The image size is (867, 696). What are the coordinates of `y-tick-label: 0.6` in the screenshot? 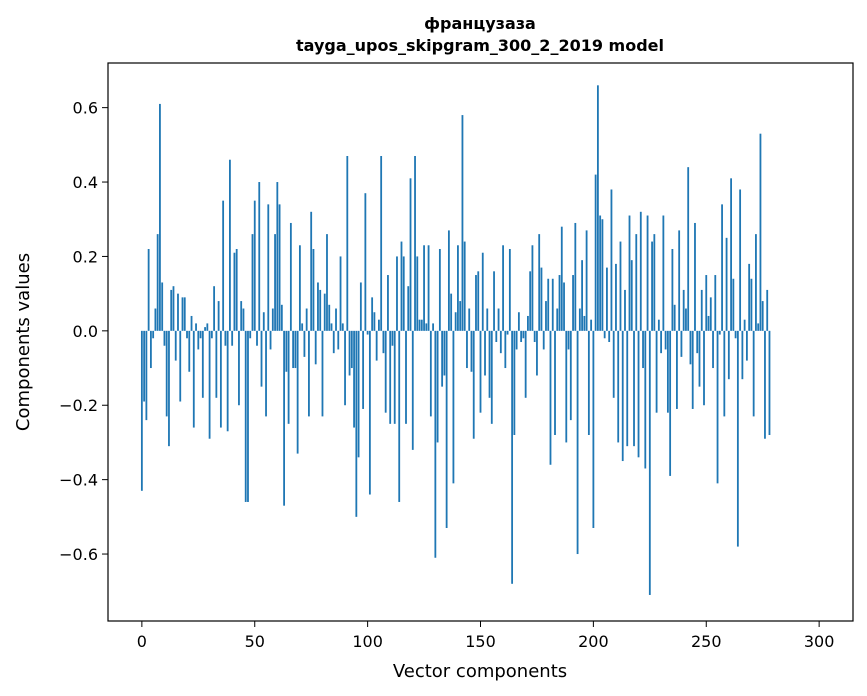 It's located at (85, 108).